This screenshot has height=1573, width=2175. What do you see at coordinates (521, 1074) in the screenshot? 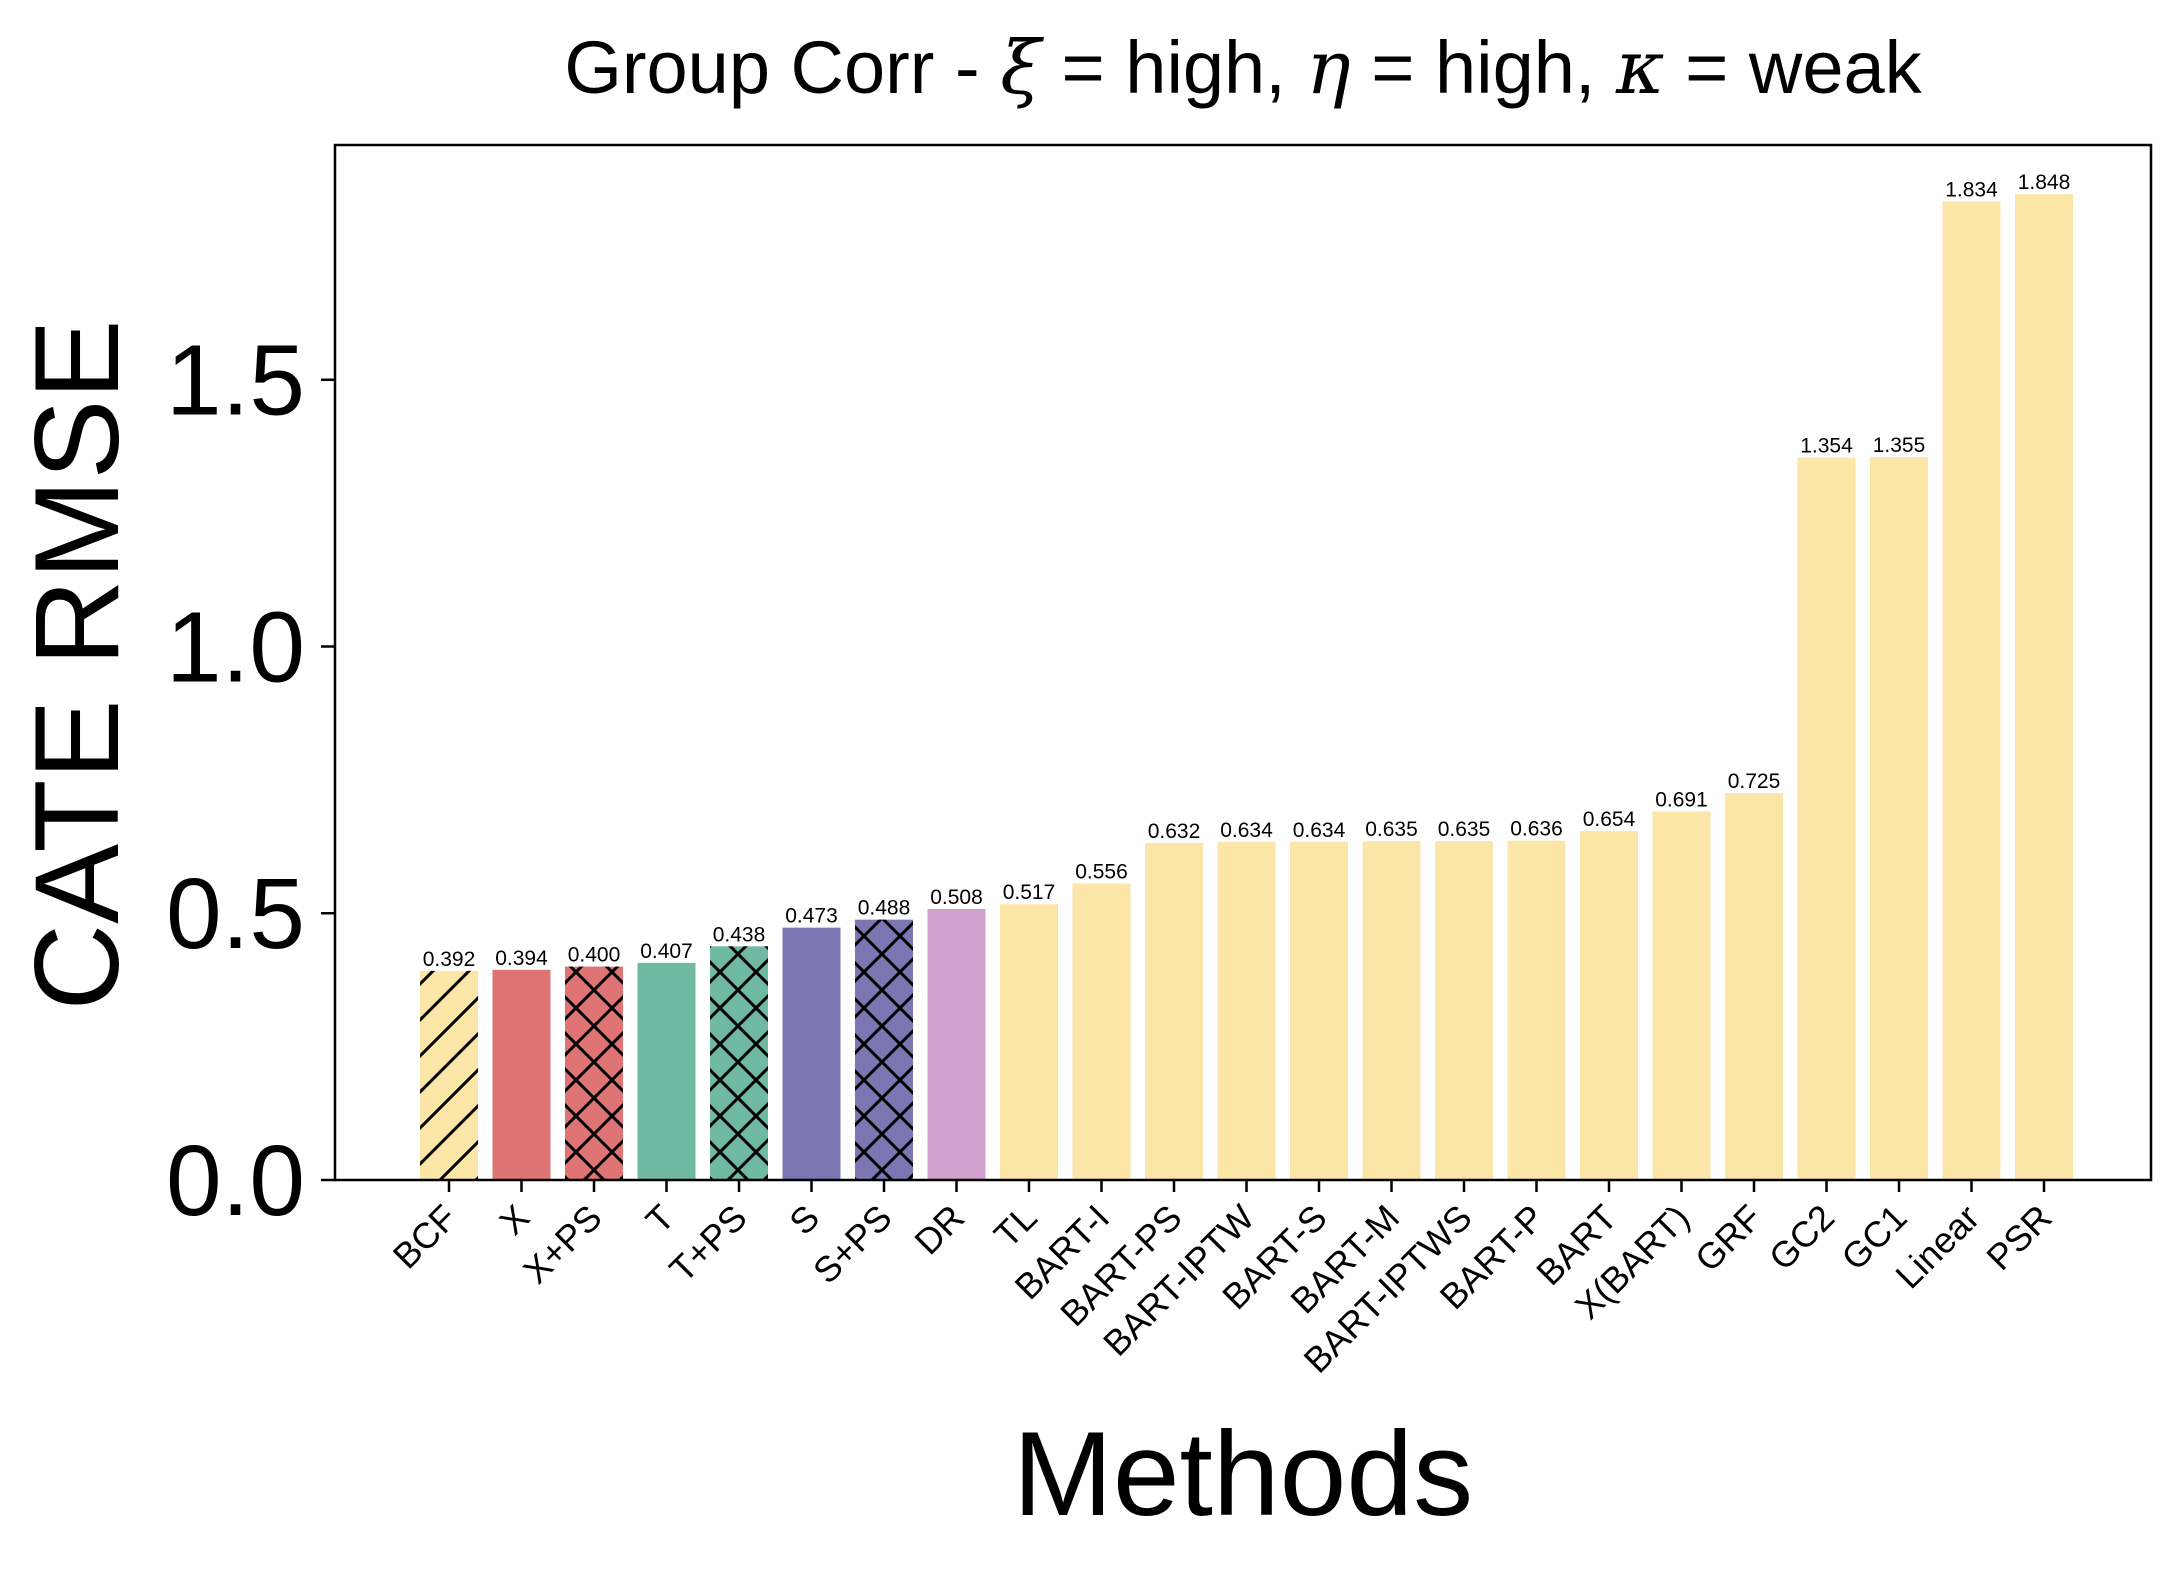
I see `bar-x` at bounding box center [521, 1074].